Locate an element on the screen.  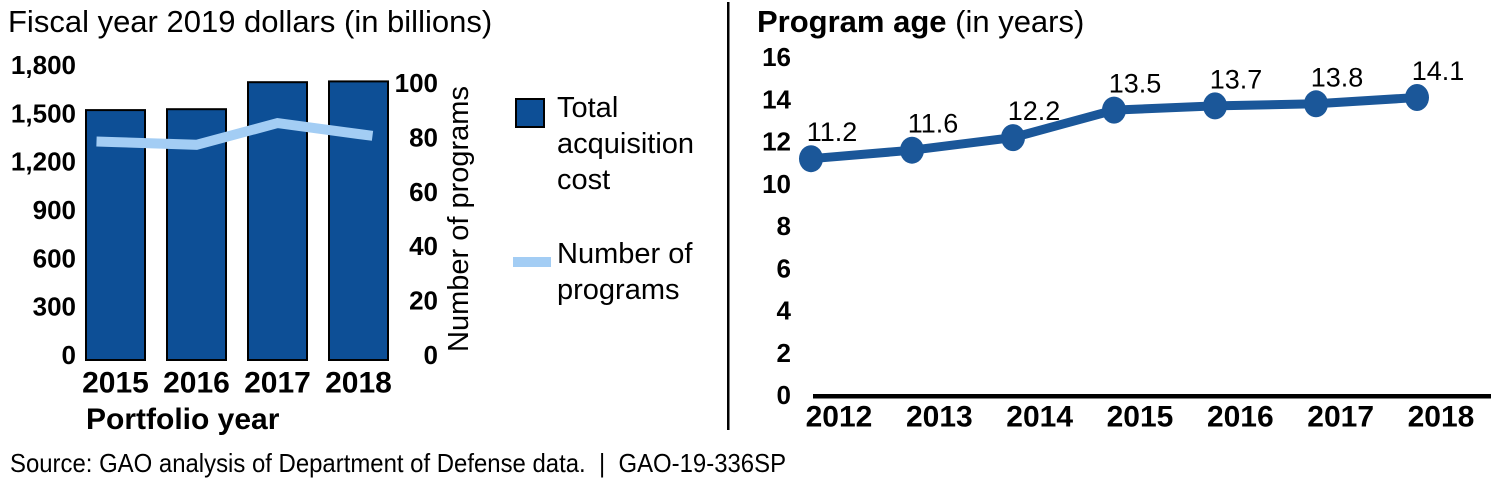
left-axis-tick-label: 0 is located at coordinates (69, 355).